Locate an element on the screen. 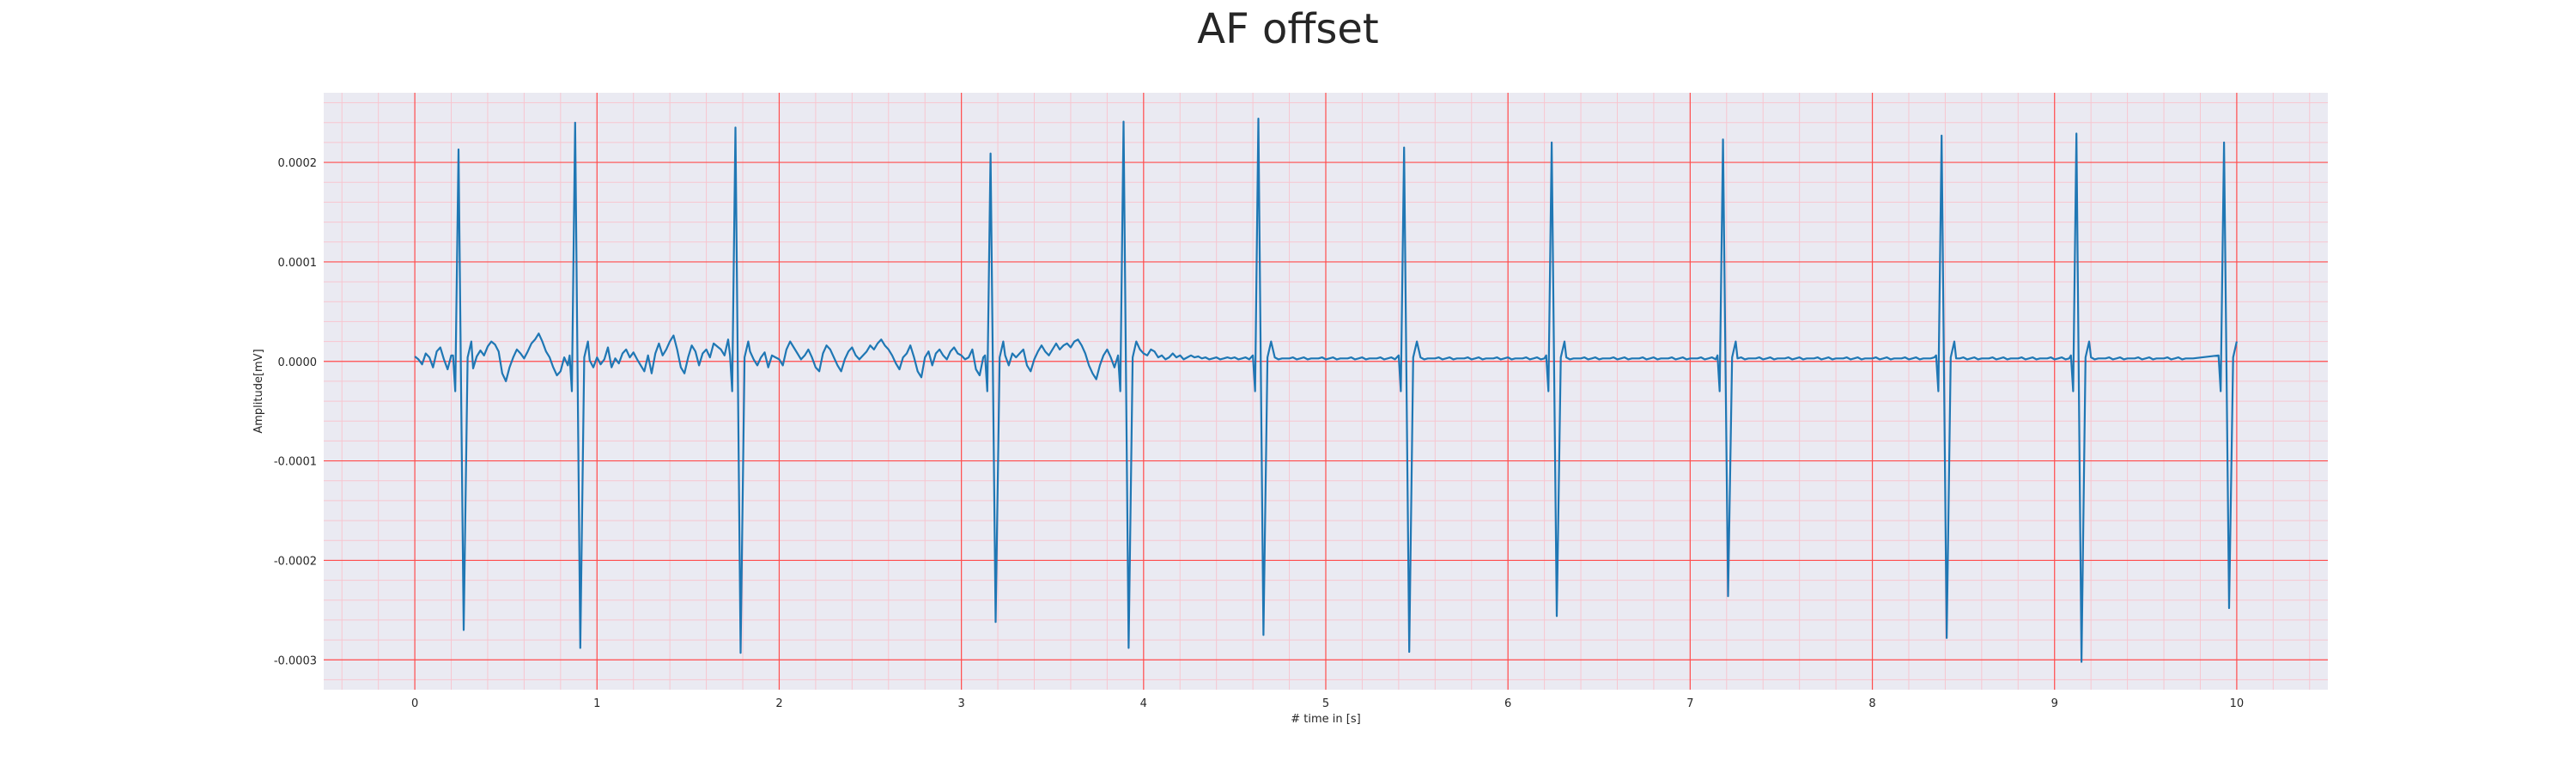  y-tick-label: -0.0002 is located at coordinates (295, 561).